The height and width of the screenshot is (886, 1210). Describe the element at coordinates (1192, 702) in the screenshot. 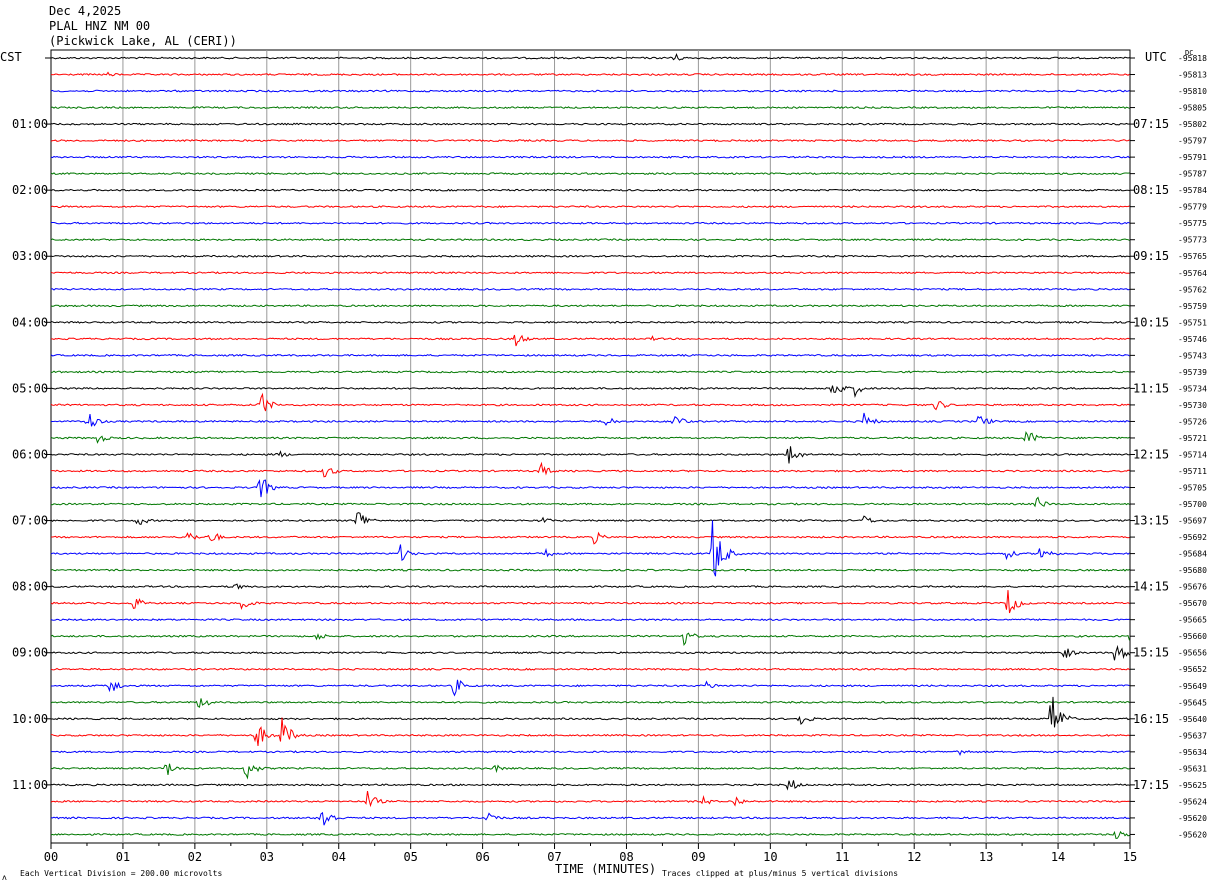

I see `dc-offset-label: -95645` at that location.